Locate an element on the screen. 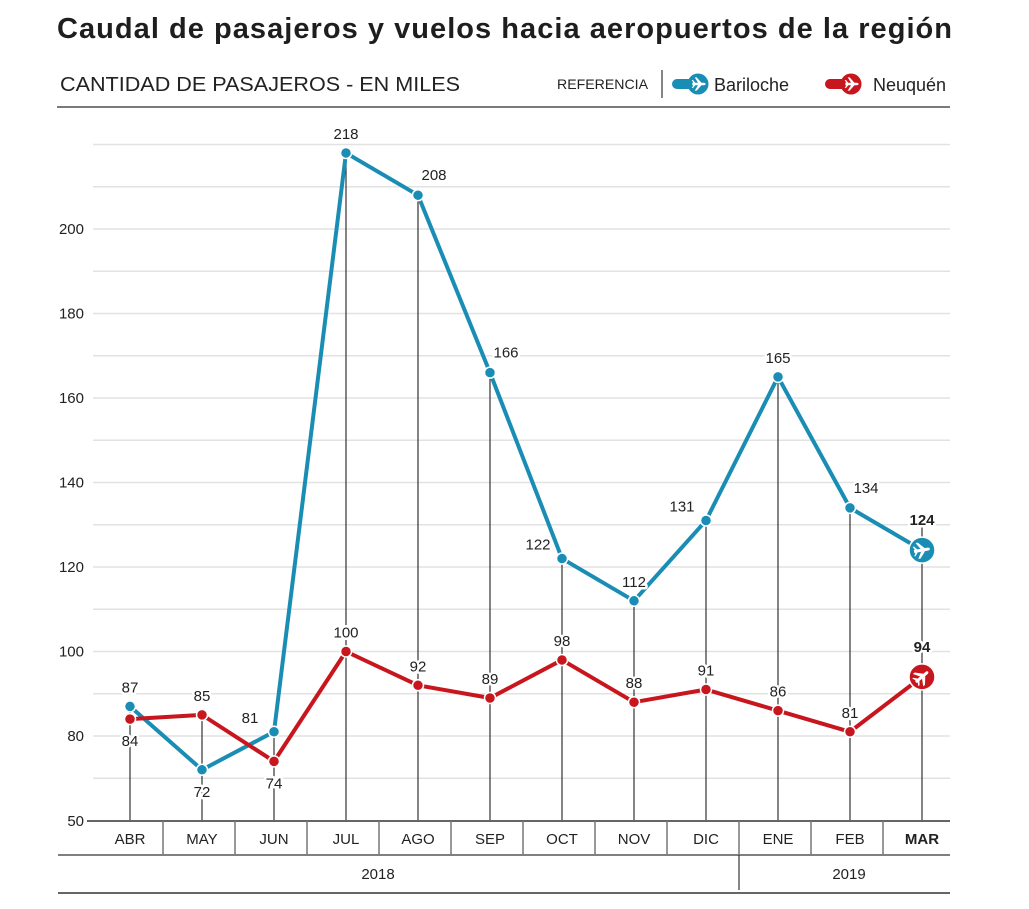  x-tick-label-oct: OCT is located at coordinates (562, 839).